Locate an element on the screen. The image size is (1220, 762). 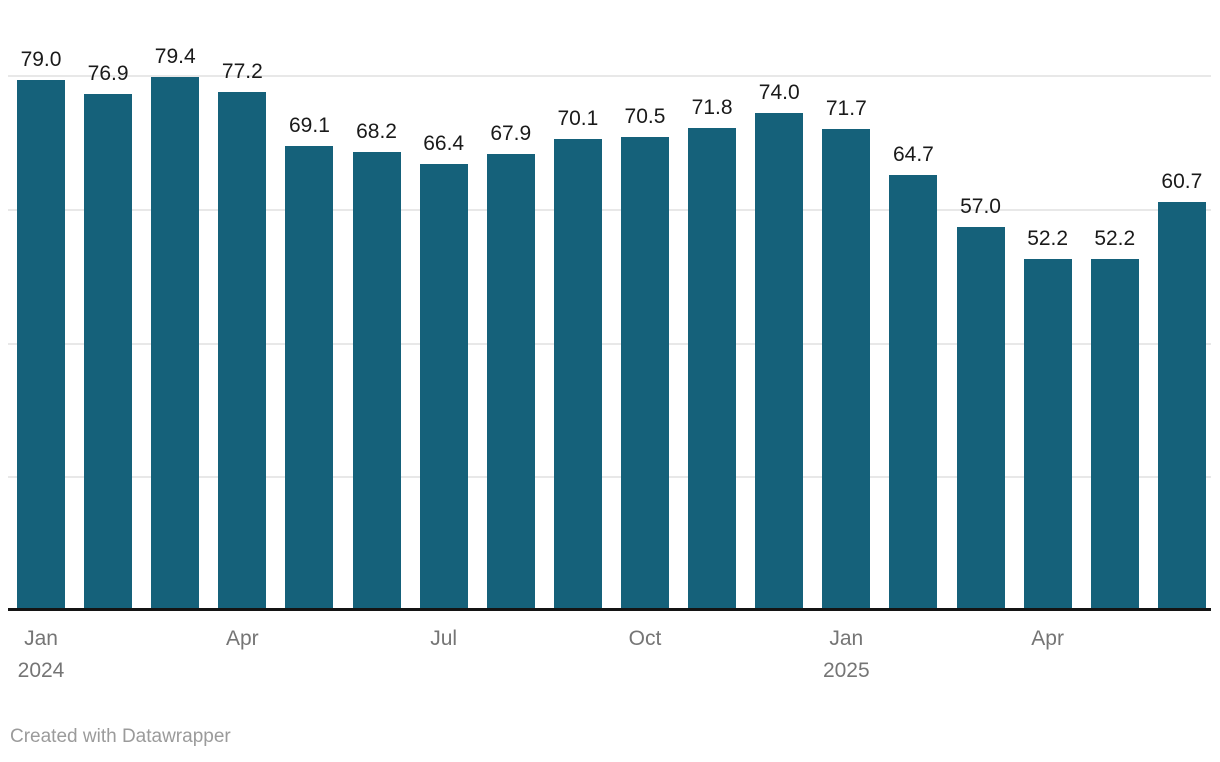
bar-value-label: 66.4 is located at coordinates (444, 143).